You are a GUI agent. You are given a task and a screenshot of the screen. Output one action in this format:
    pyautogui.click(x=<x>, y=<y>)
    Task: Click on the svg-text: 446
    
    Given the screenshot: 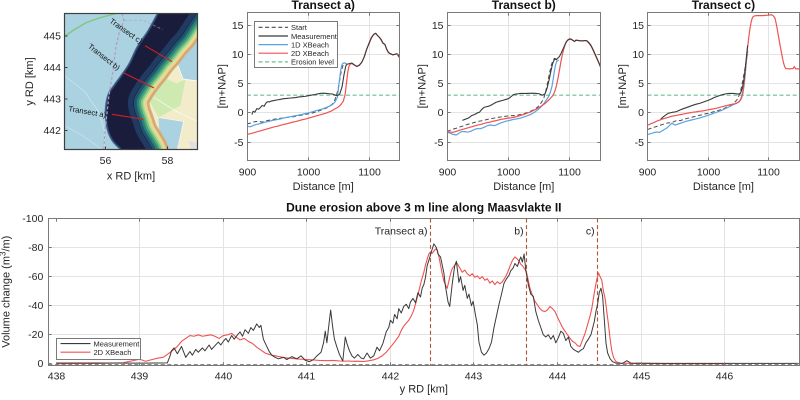 What is the action you would take?
    pyautogui.click(x=725, y=376)
    